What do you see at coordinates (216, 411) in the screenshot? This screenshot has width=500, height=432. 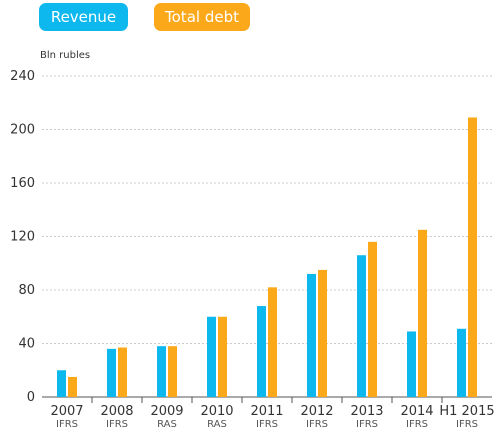 I see `x-tick-label: 2010` at bounding box center [216, 411].